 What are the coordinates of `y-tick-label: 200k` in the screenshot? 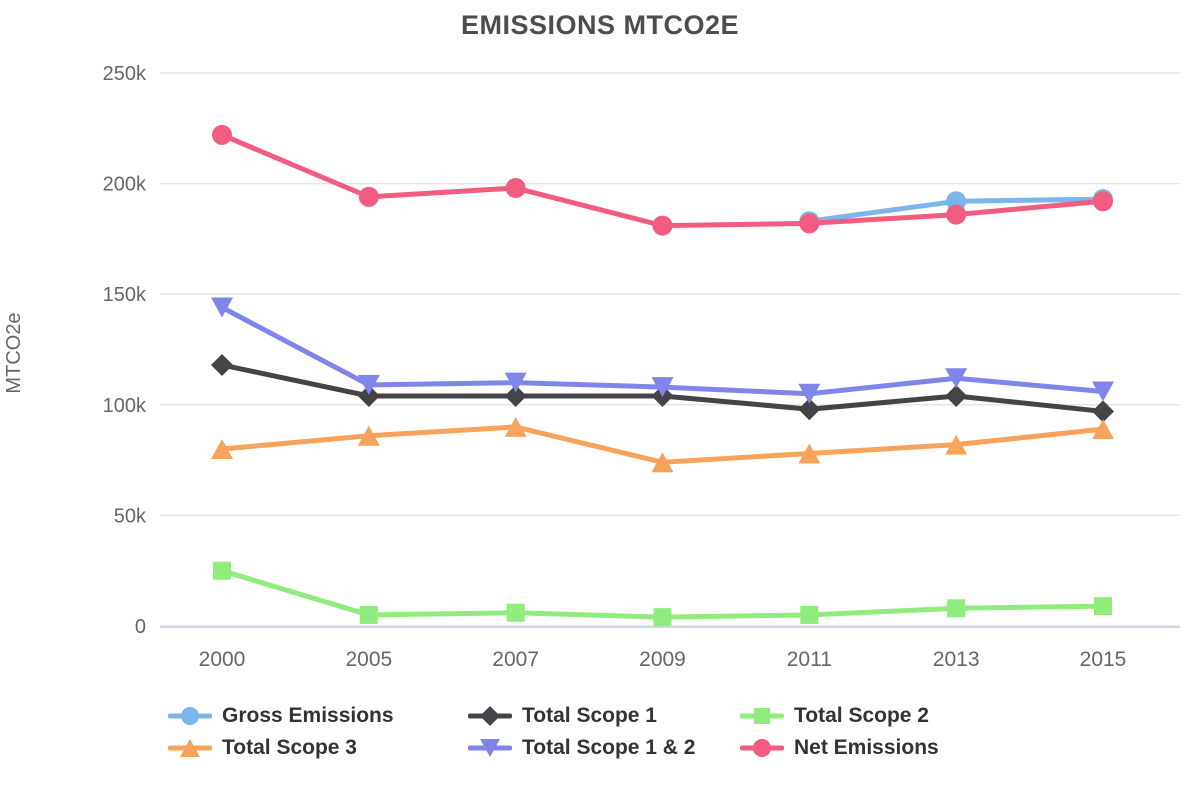 It's located at (125, 185).